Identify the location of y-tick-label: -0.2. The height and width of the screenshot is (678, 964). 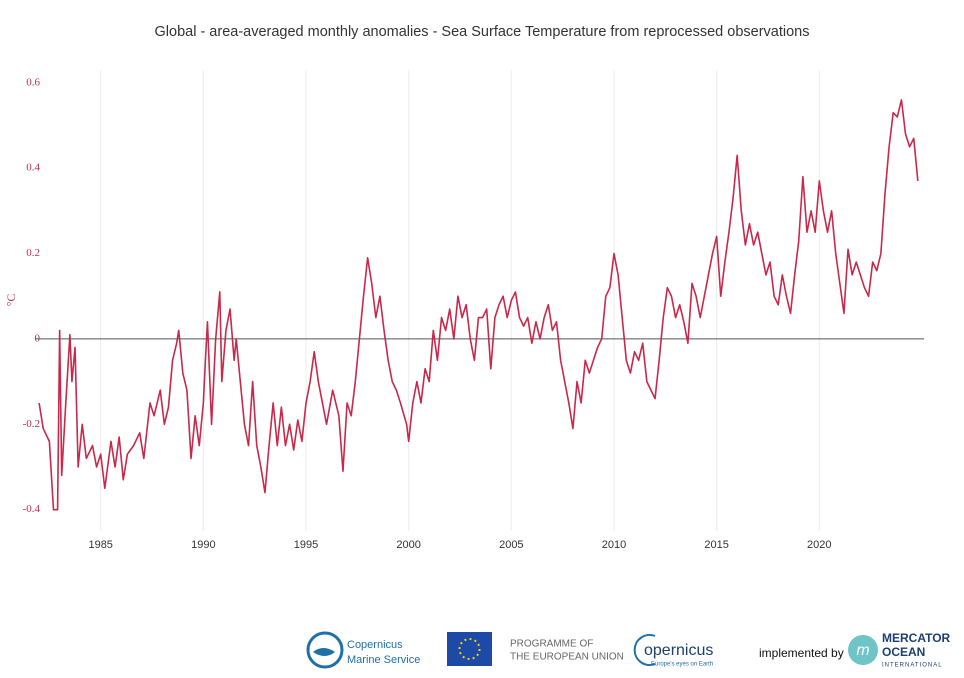
(31, 424).